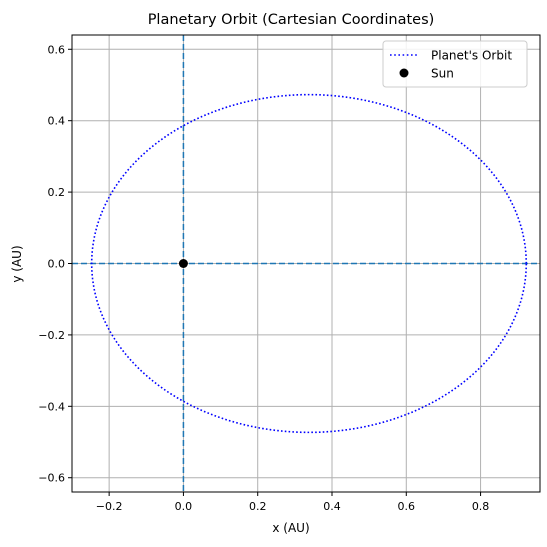  I want to click on legend-sun-label: Sun, so click(442, 74).